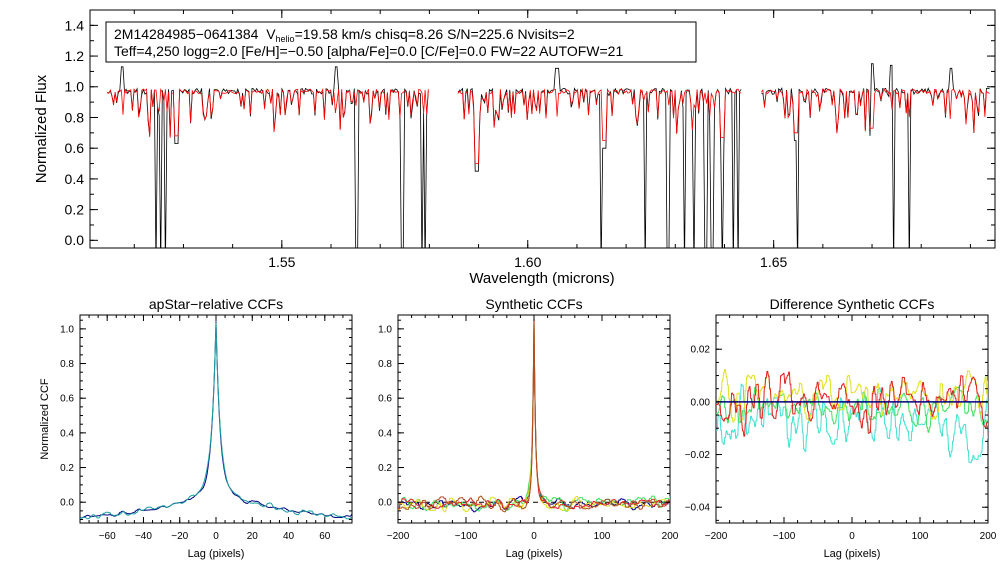 This screenshot has height=581, width=1008. What do you see at coordinates (186, 34) in the screenshot?
I see `star-id: 2M14284985−0641384` at bounding box center [186, 34].